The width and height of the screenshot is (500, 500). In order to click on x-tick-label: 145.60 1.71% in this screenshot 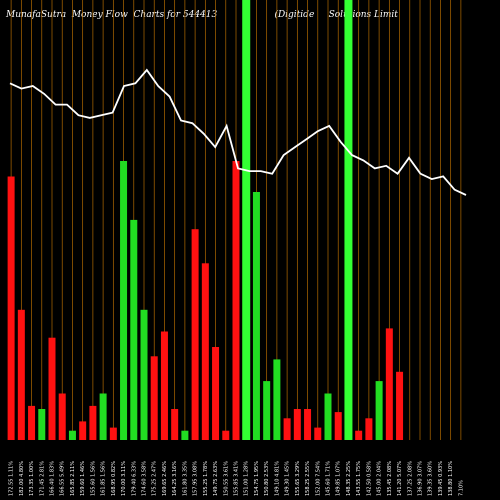, I will do `click(329, 478)`.